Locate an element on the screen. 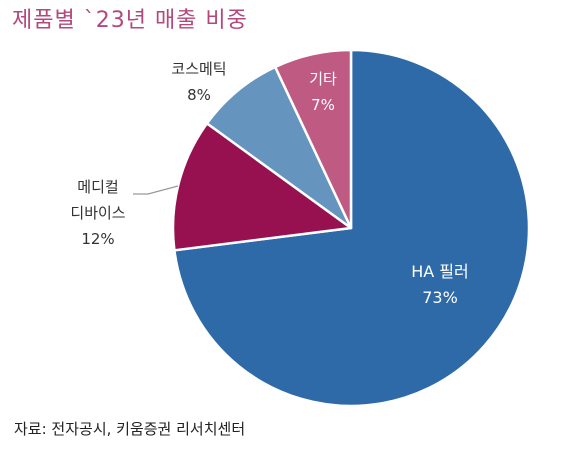 The image size is (581, 473). slice-label-ha-filler: HA 필러 is located at coordinates (440, 271).